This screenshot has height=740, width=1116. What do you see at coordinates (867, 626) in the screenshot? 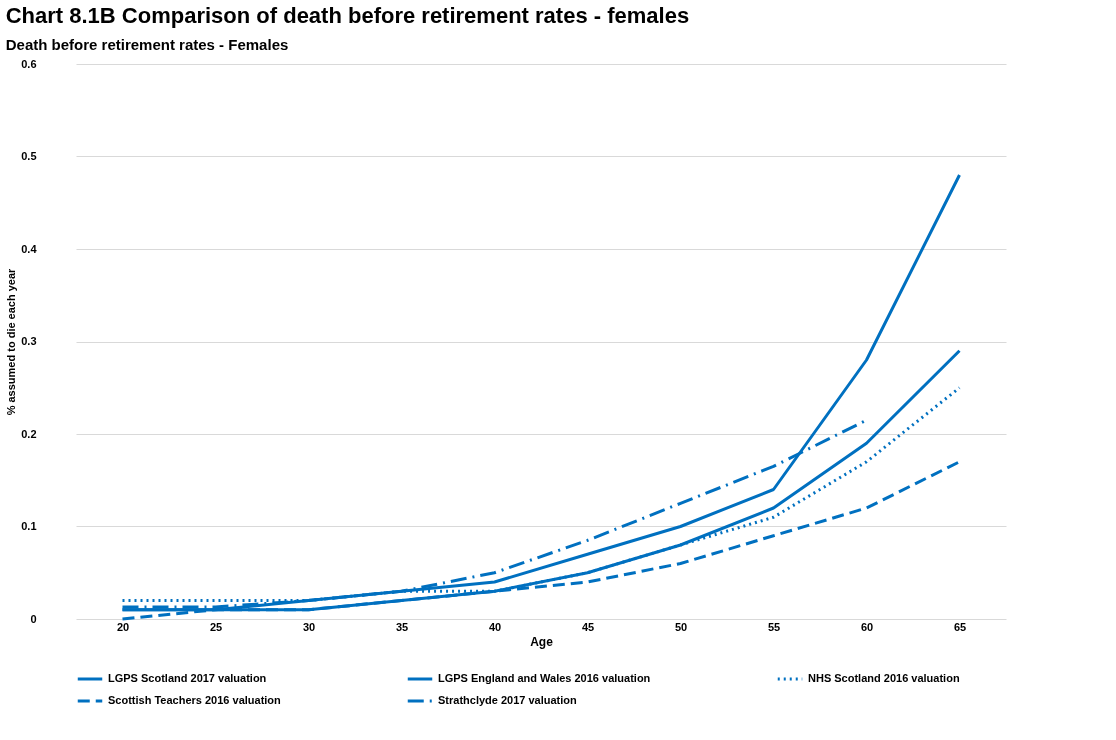
I see `x-tick-label: 60` at bounding box center [867, 626].